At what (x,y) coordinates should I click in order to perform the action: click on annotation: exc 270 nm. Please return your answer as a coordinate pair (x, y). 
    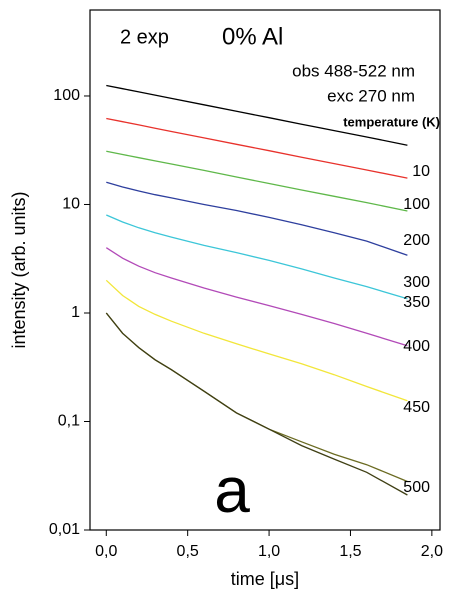
    Looking at the image, I should click on (371, 95).